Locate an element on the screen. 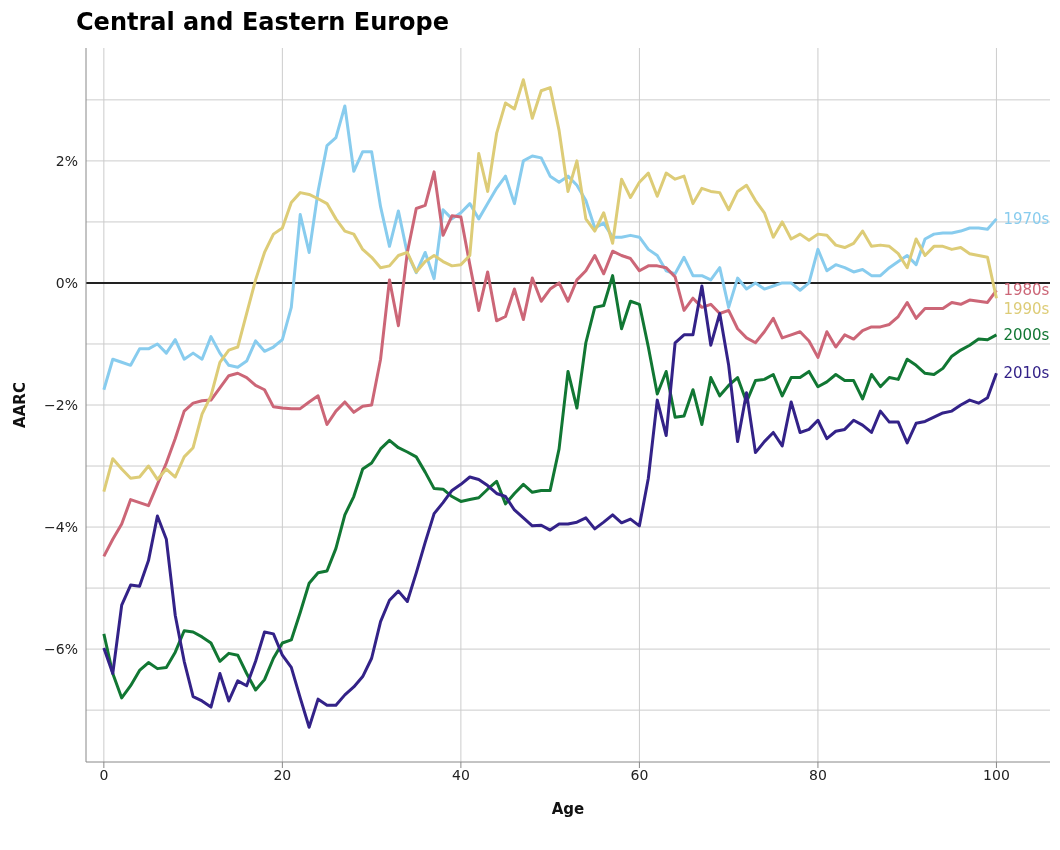  y-tick-label: 2% is located at coordinates (66, 160).